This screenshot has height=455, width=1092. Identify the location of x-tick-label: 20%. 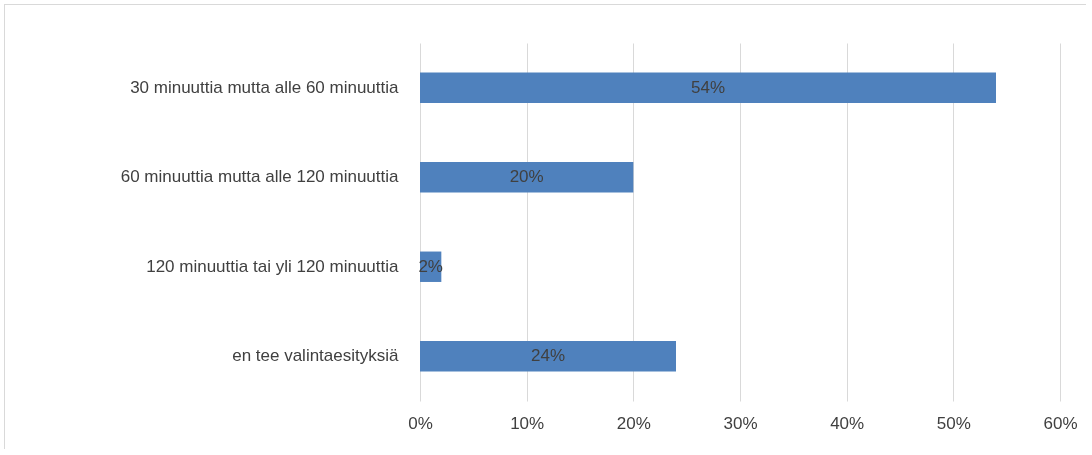
(633, 423).